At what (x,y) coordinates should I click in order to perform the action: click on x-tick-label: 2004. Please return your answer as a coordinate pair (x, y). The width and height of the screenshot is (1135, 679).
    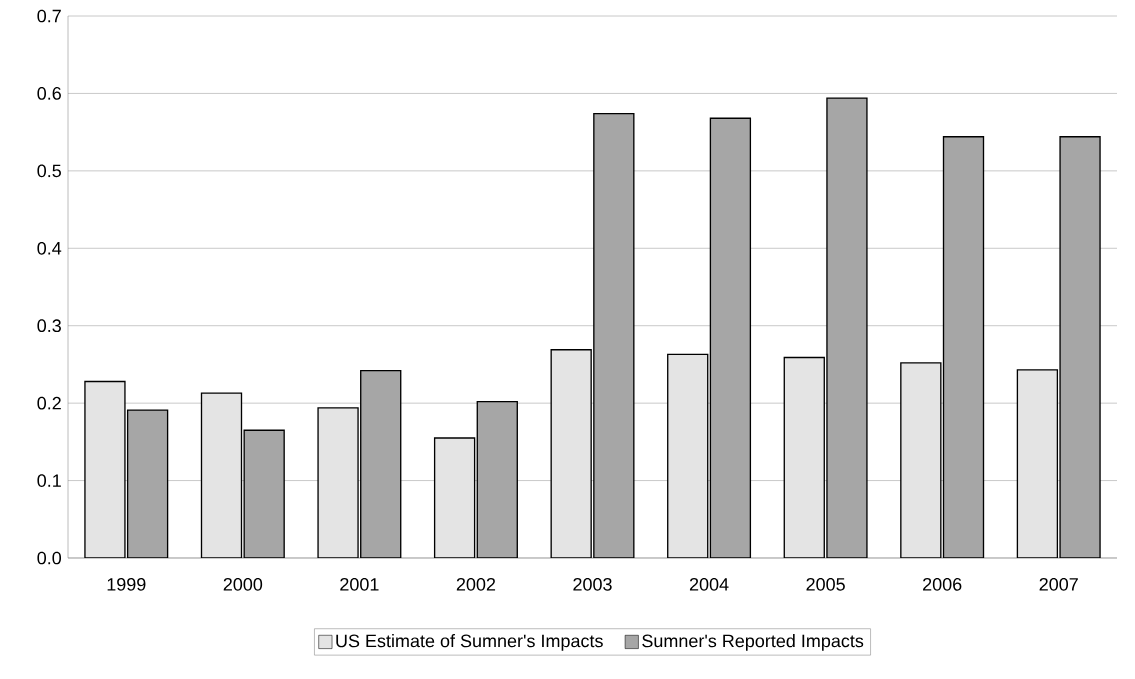
    Looking at the image, I should click on (709, 584).